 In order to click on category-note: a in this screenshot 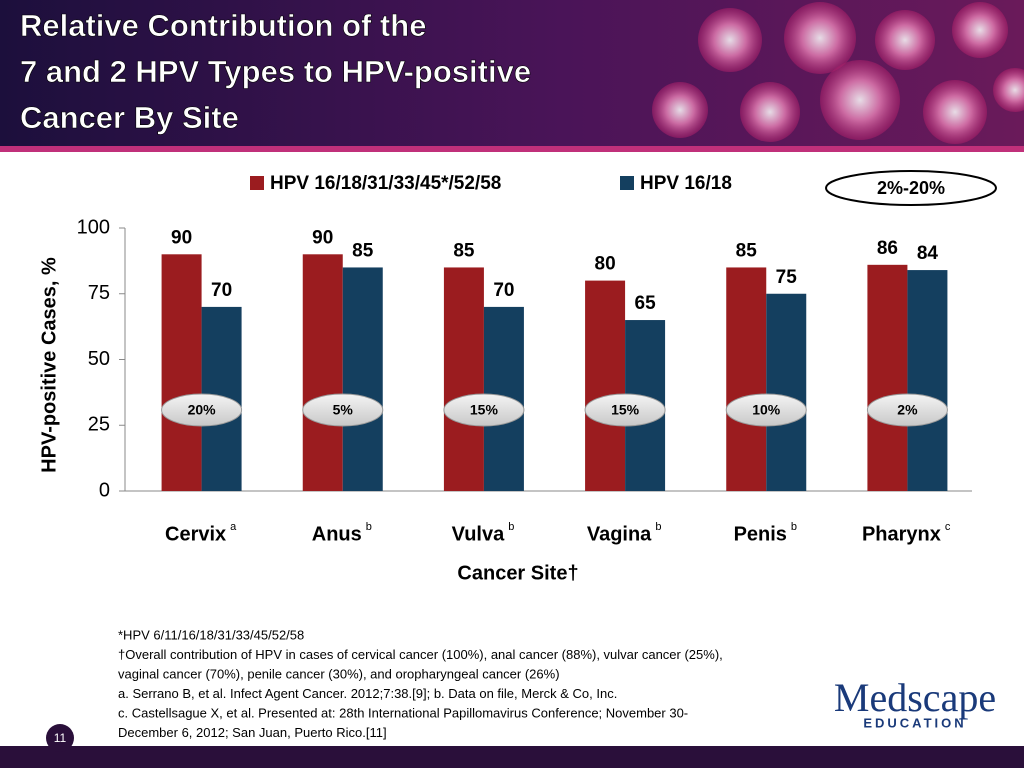, I will do `click(233, 527)`.